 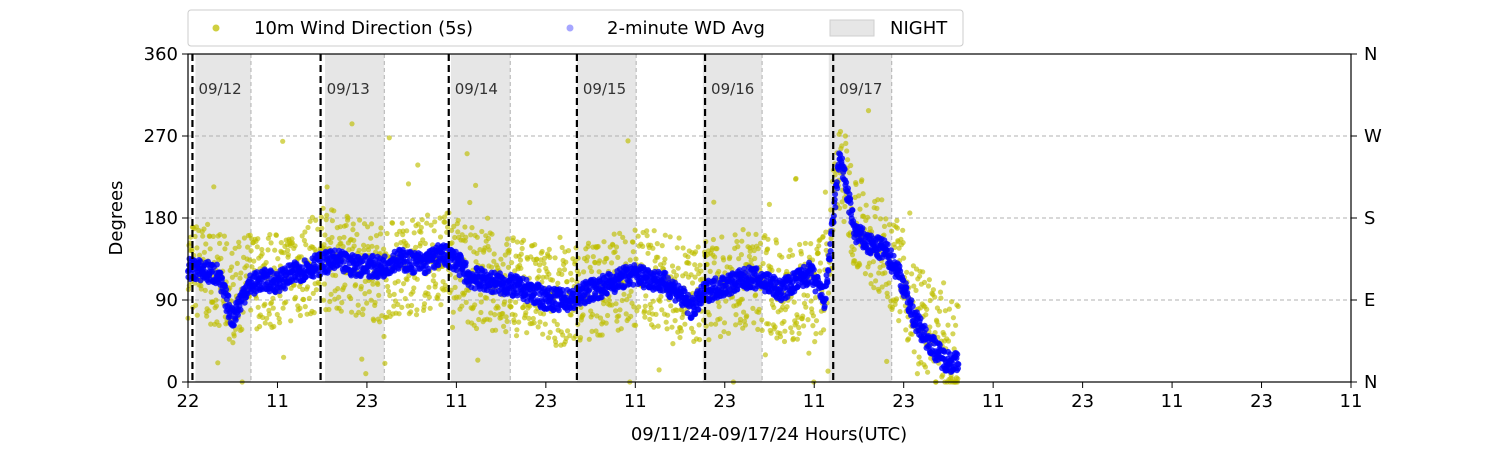 I want to click on x-axis-ticks: 22 11 23 11 23 11 23 11 23 11 23 11 23 11, so click(x=769, y=397).